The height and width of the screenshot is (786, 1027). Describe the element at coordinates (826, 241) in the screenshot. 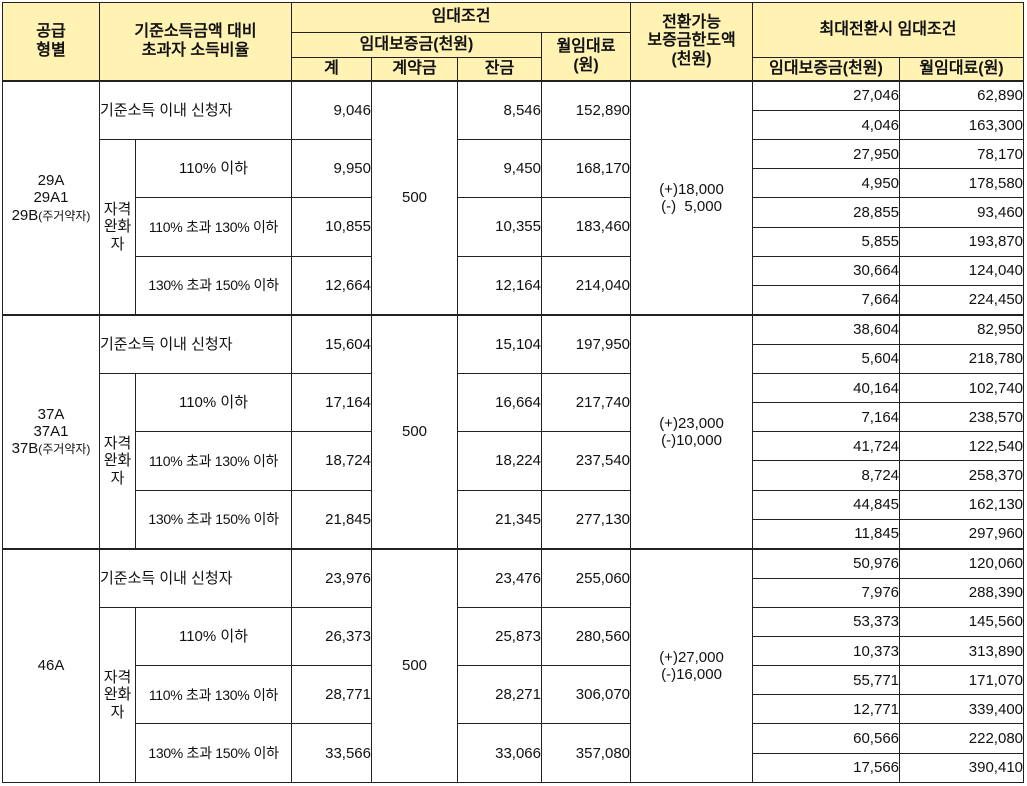

I see `max-deposit-cell: 5,855` at that location.